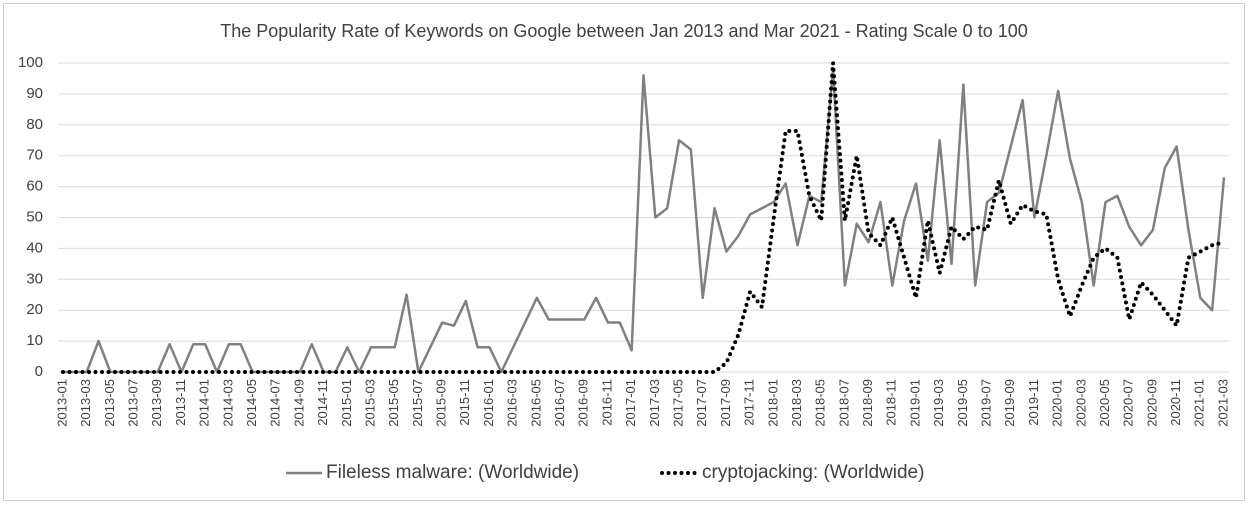 The height and width of the screenshot is (506, 1249). What do you see at coordinates (417, 403) in the screenshot?
I see `x-tick-label: 2015-07` at bounding box center [417, 403].